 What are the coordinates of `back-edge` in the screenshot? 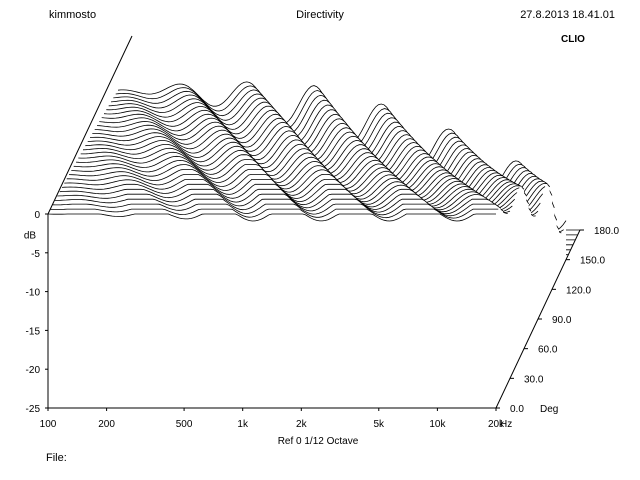 It's located at (90, 125).